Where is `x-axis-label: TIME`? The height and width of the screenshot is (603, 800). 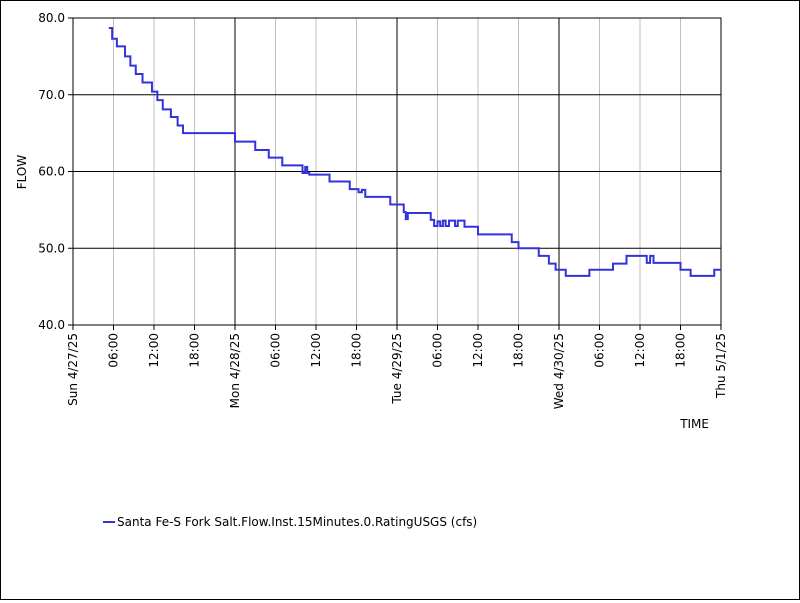 x-axis-label: TIME is located at coordinates (694, 424).